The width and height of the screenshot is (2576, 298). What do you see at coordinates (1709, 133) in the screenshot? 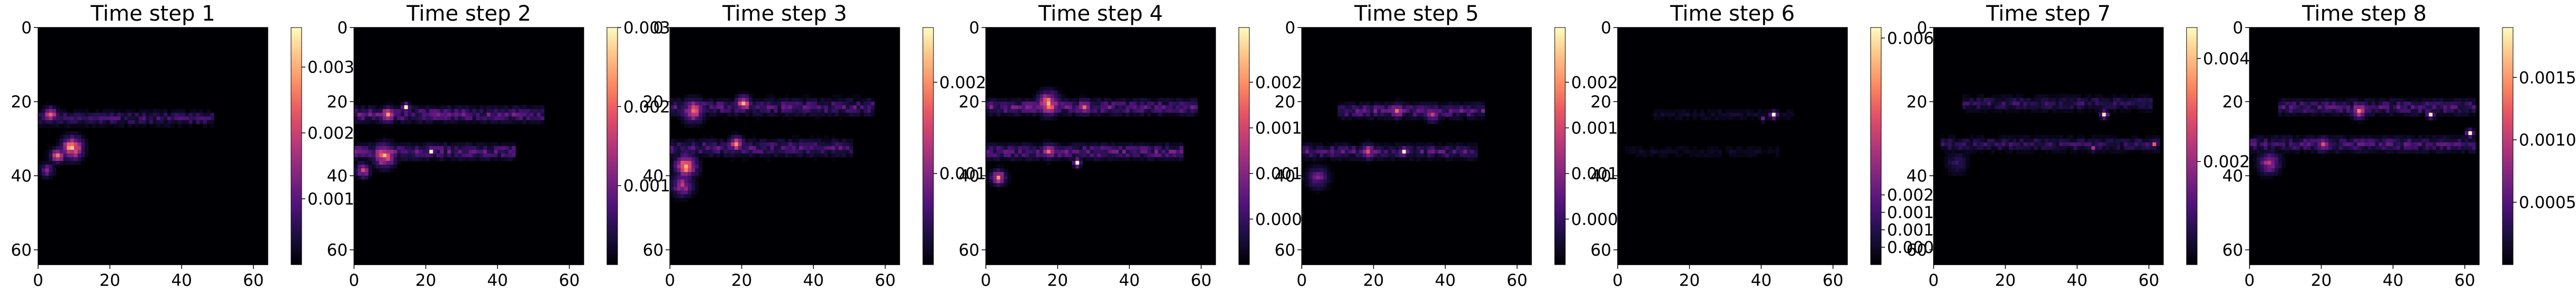
I see `heatmap-cells` at bounding box center [1709, 133].